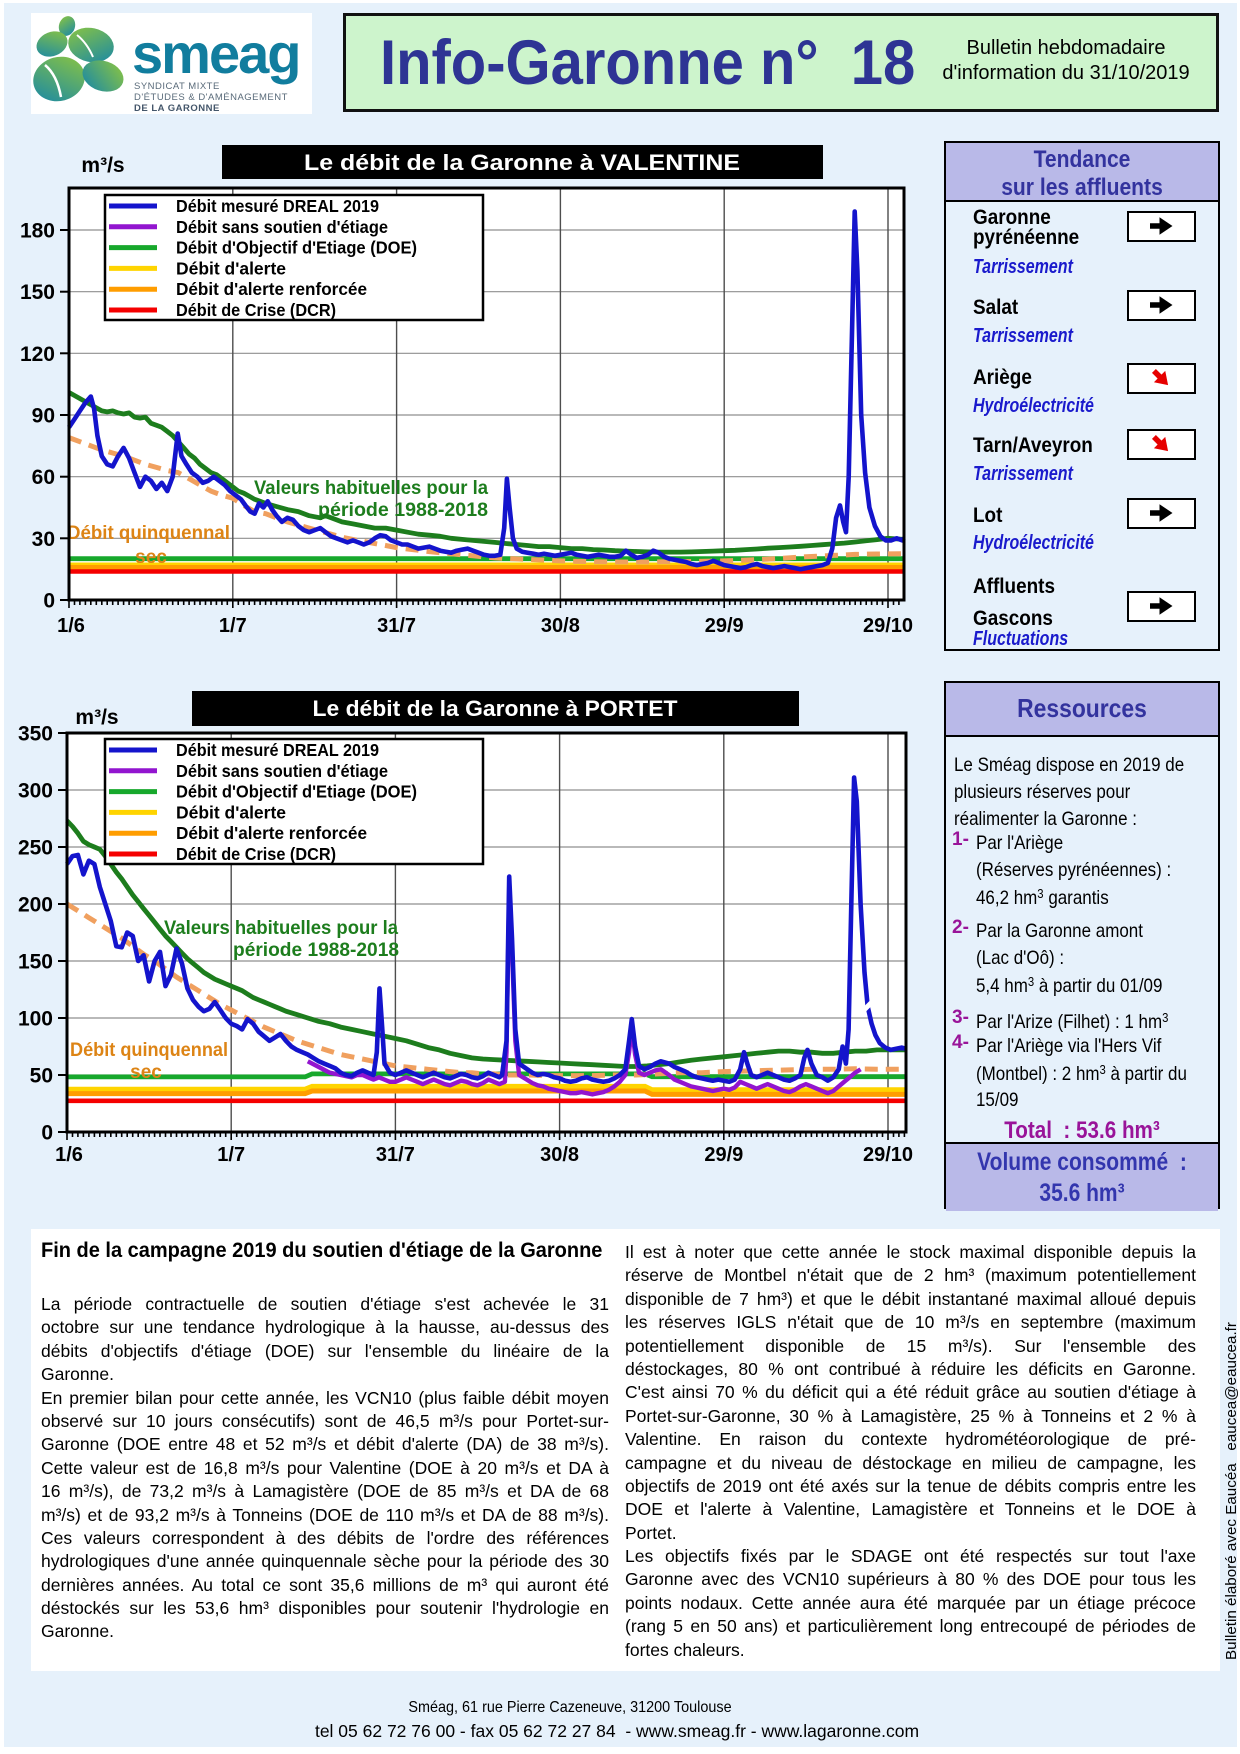 The image size is (1240, 1754). Describe the element at coordinates (43, 539) in the screenshot. I see `svg-text: 30` at that location.